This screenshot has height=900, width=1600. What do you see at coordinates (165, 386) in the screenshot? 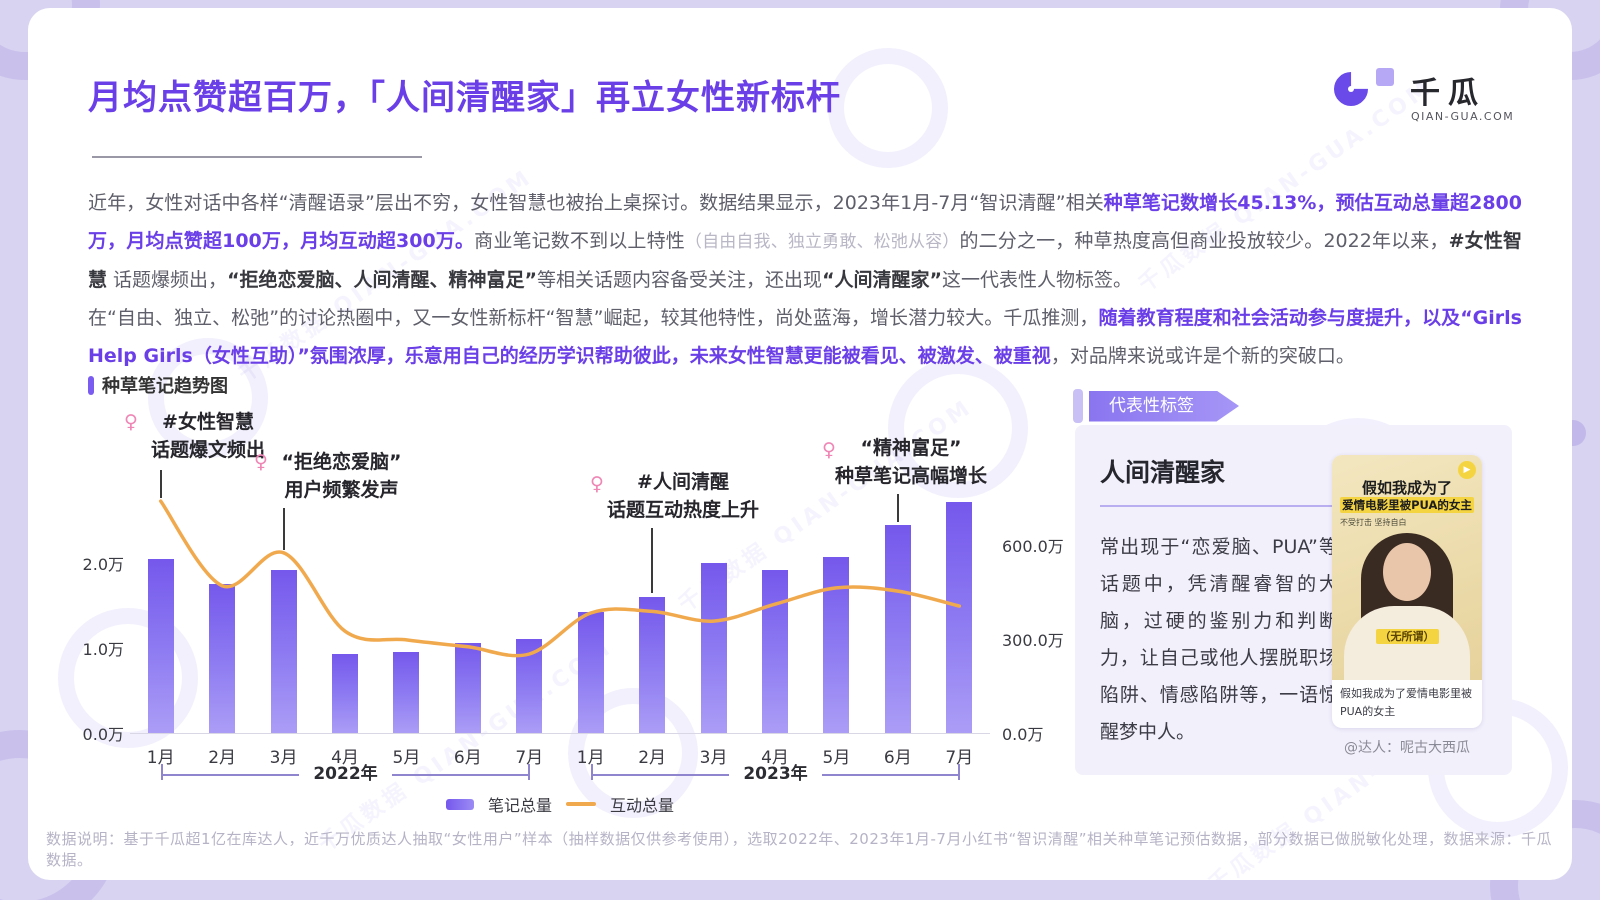
I see `chart-title: 种草笔记趋势图` at bounding box center [165, 386].